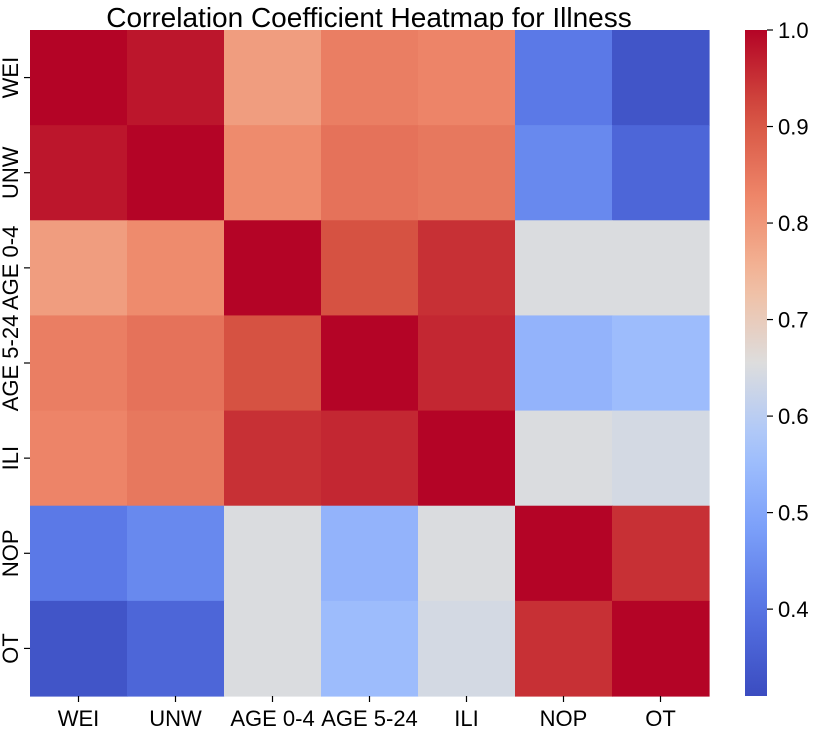 The width and height of the screenshot is (830, 733). I want to click on x-tick-label: OT, so click(660, 718).